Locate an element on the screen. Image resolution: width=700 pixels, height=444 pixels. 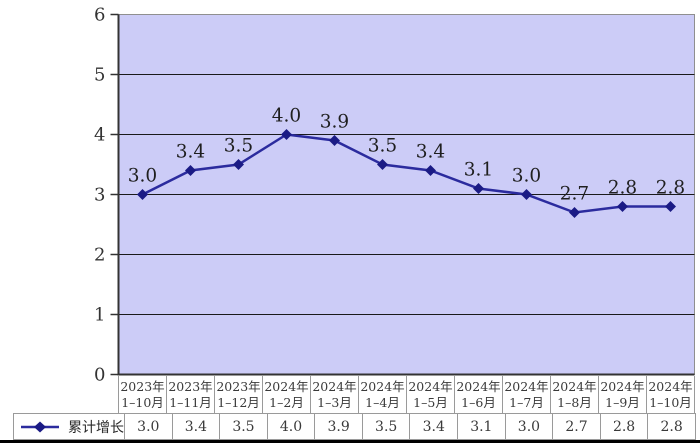
x-axis-label: 2024年 1–6月 is located at coordinates (478, 394).